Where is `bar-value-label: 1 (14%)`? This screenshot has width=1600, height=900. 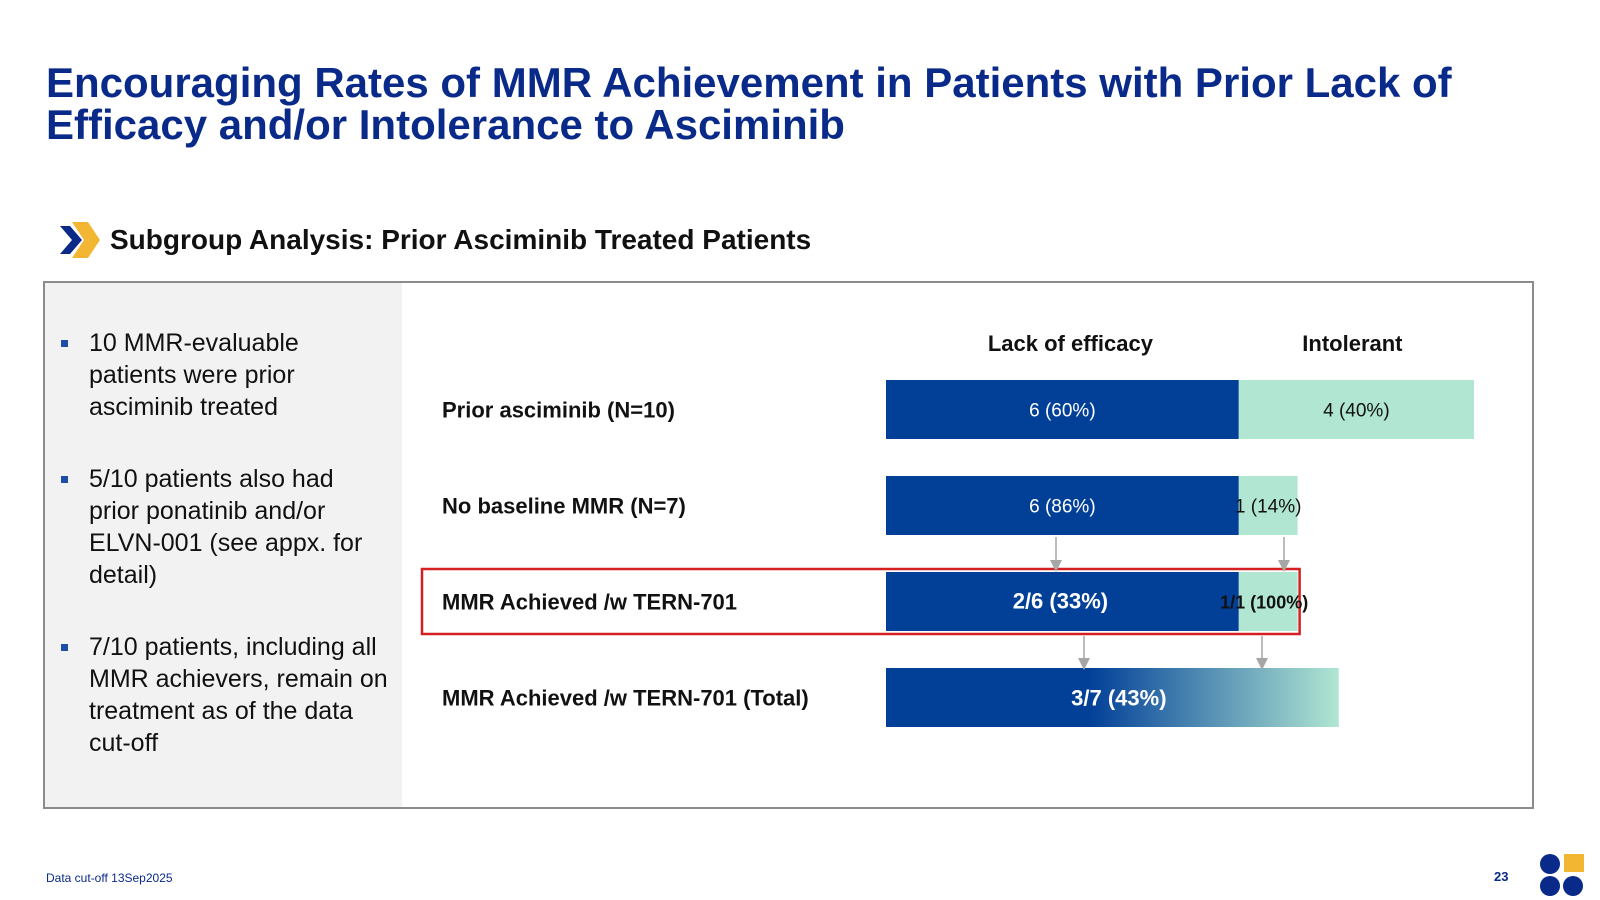 bar-value-label: 1 (14%) is located at coordinates (1268, 507).